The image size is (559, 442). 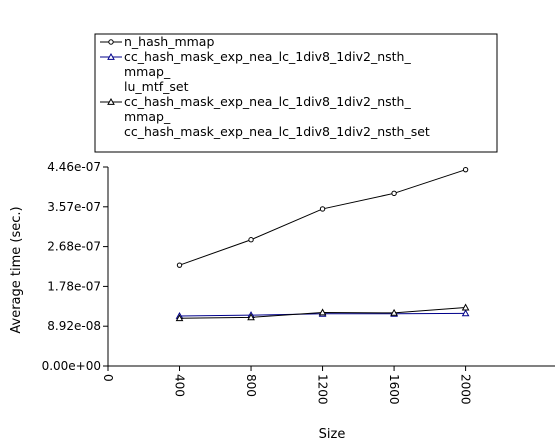 What do you see at coordinates (74, 286) in the screenshot?
I see `y-tick-label: 1.78e-07` at bounding box center [74, 286].